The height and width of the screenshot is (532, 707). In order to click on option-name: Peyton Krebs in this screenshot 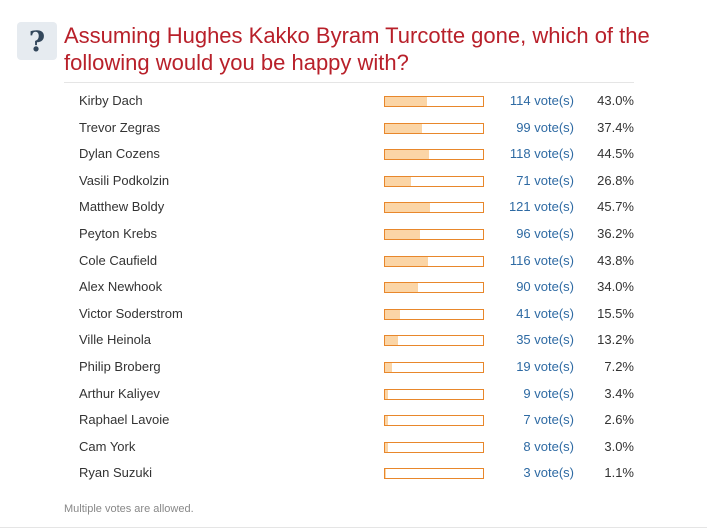, I will do `click(118, 233)`.